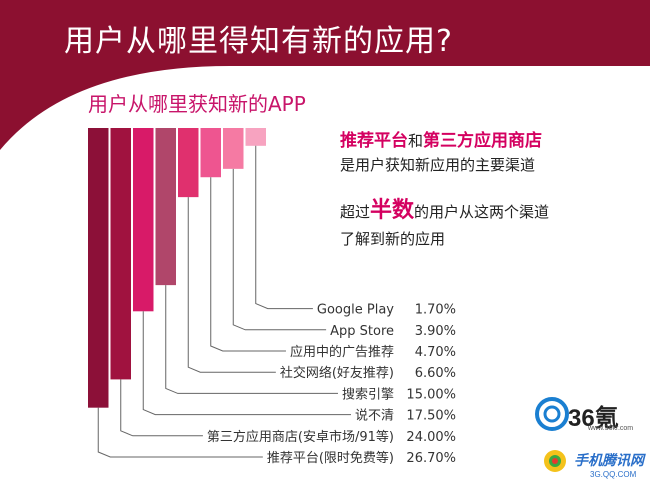  I want to click on category-label-2: 第三方应用商店(安卓市场/91等), so click(300, 437).